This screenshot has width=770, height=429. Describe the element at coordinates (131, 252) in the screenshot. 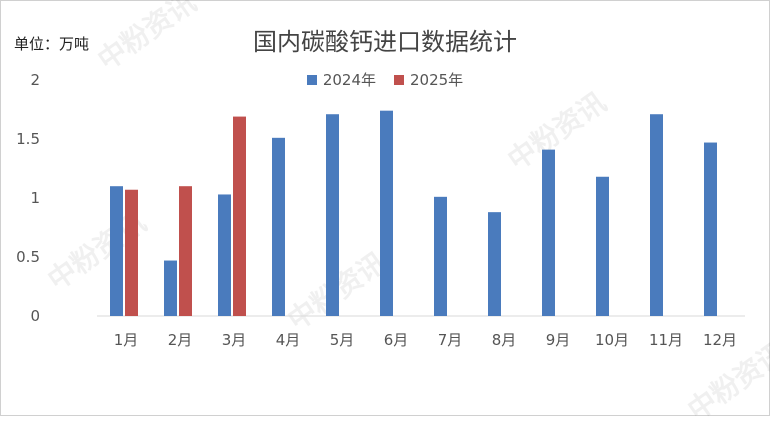

I see `bar-2025年-1月` at that location.